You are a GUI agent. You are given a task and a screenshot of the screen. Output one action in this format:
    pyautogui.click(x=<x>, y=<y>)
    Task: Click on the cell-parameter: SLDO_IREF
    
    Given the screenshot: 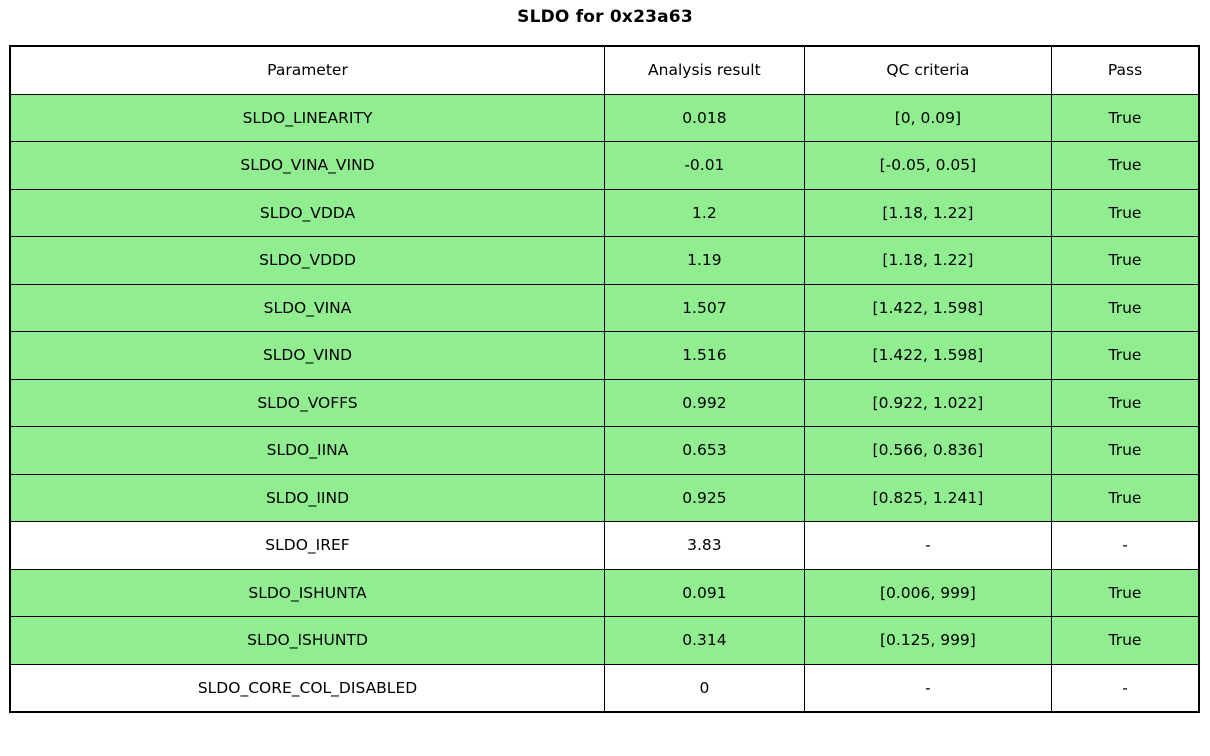 What is the action you would take?
    pyautogui.click(x=307, y=545)
    